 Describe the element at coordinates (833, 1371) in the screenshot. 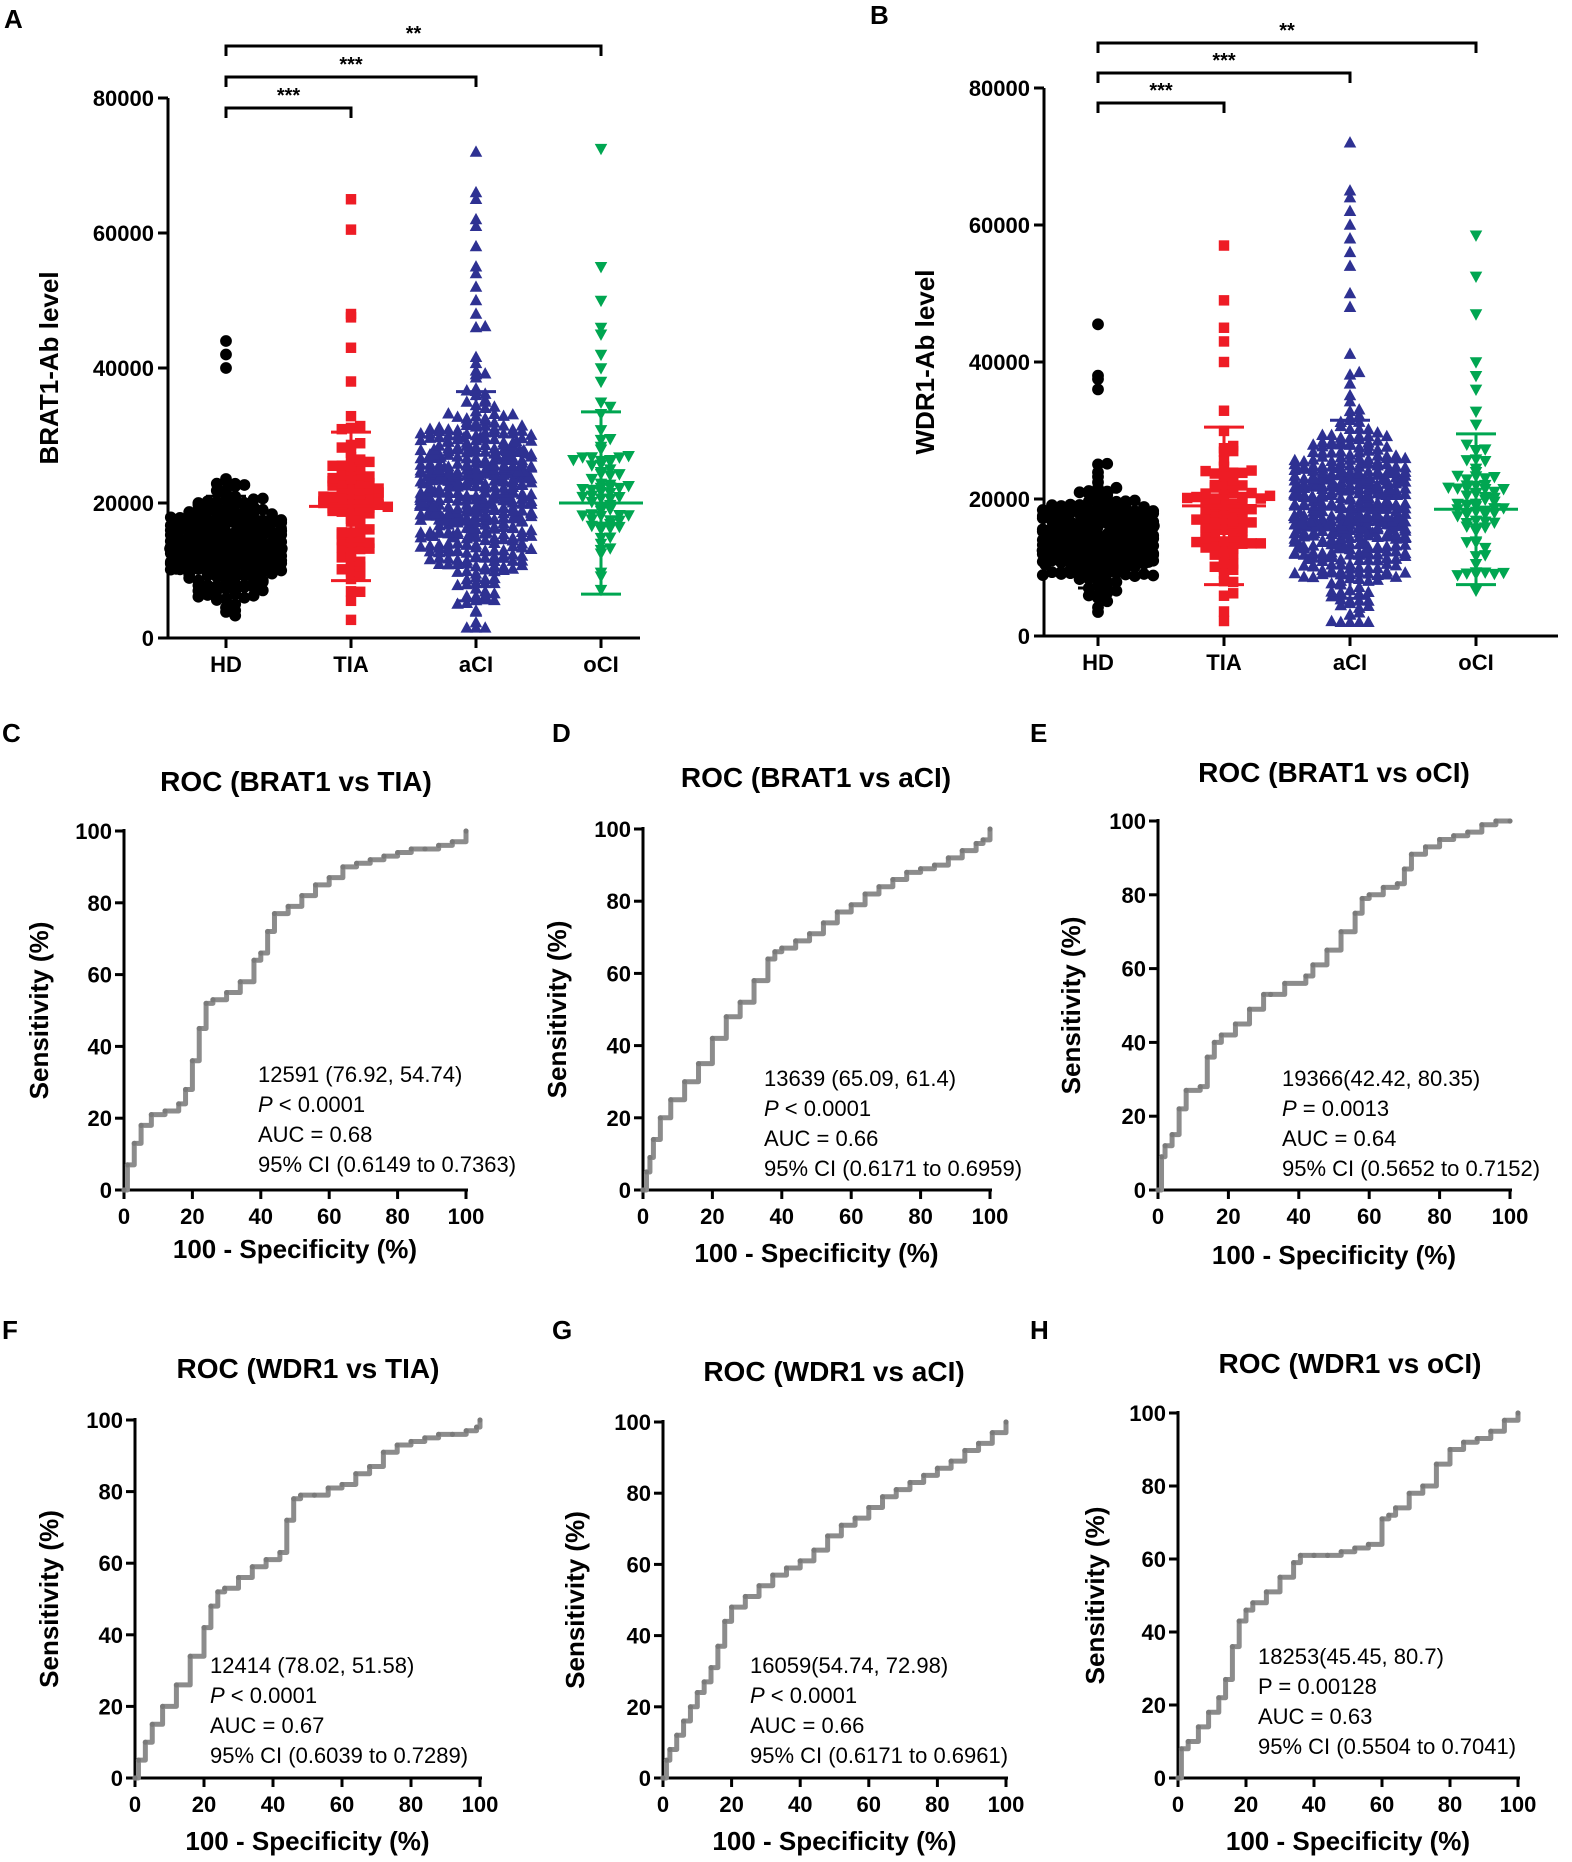

I see `chart-title: ROC (WDR1 vs aCI)` at that location.